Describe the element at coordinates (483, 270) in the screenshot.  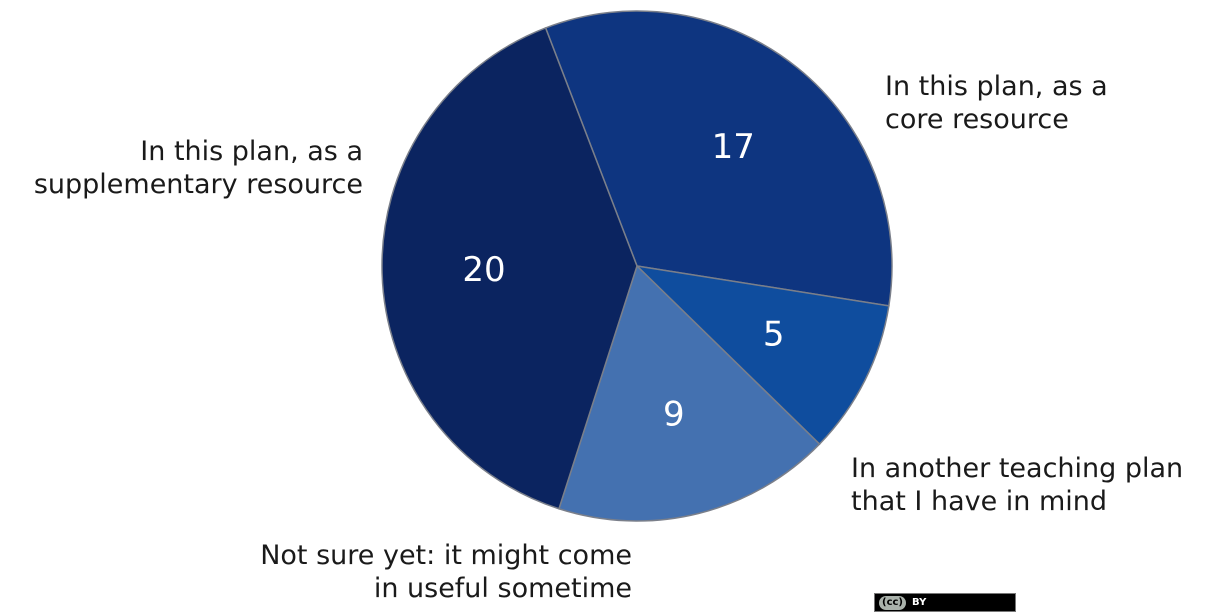
I see `slice-value-label-3: 20` at that location.